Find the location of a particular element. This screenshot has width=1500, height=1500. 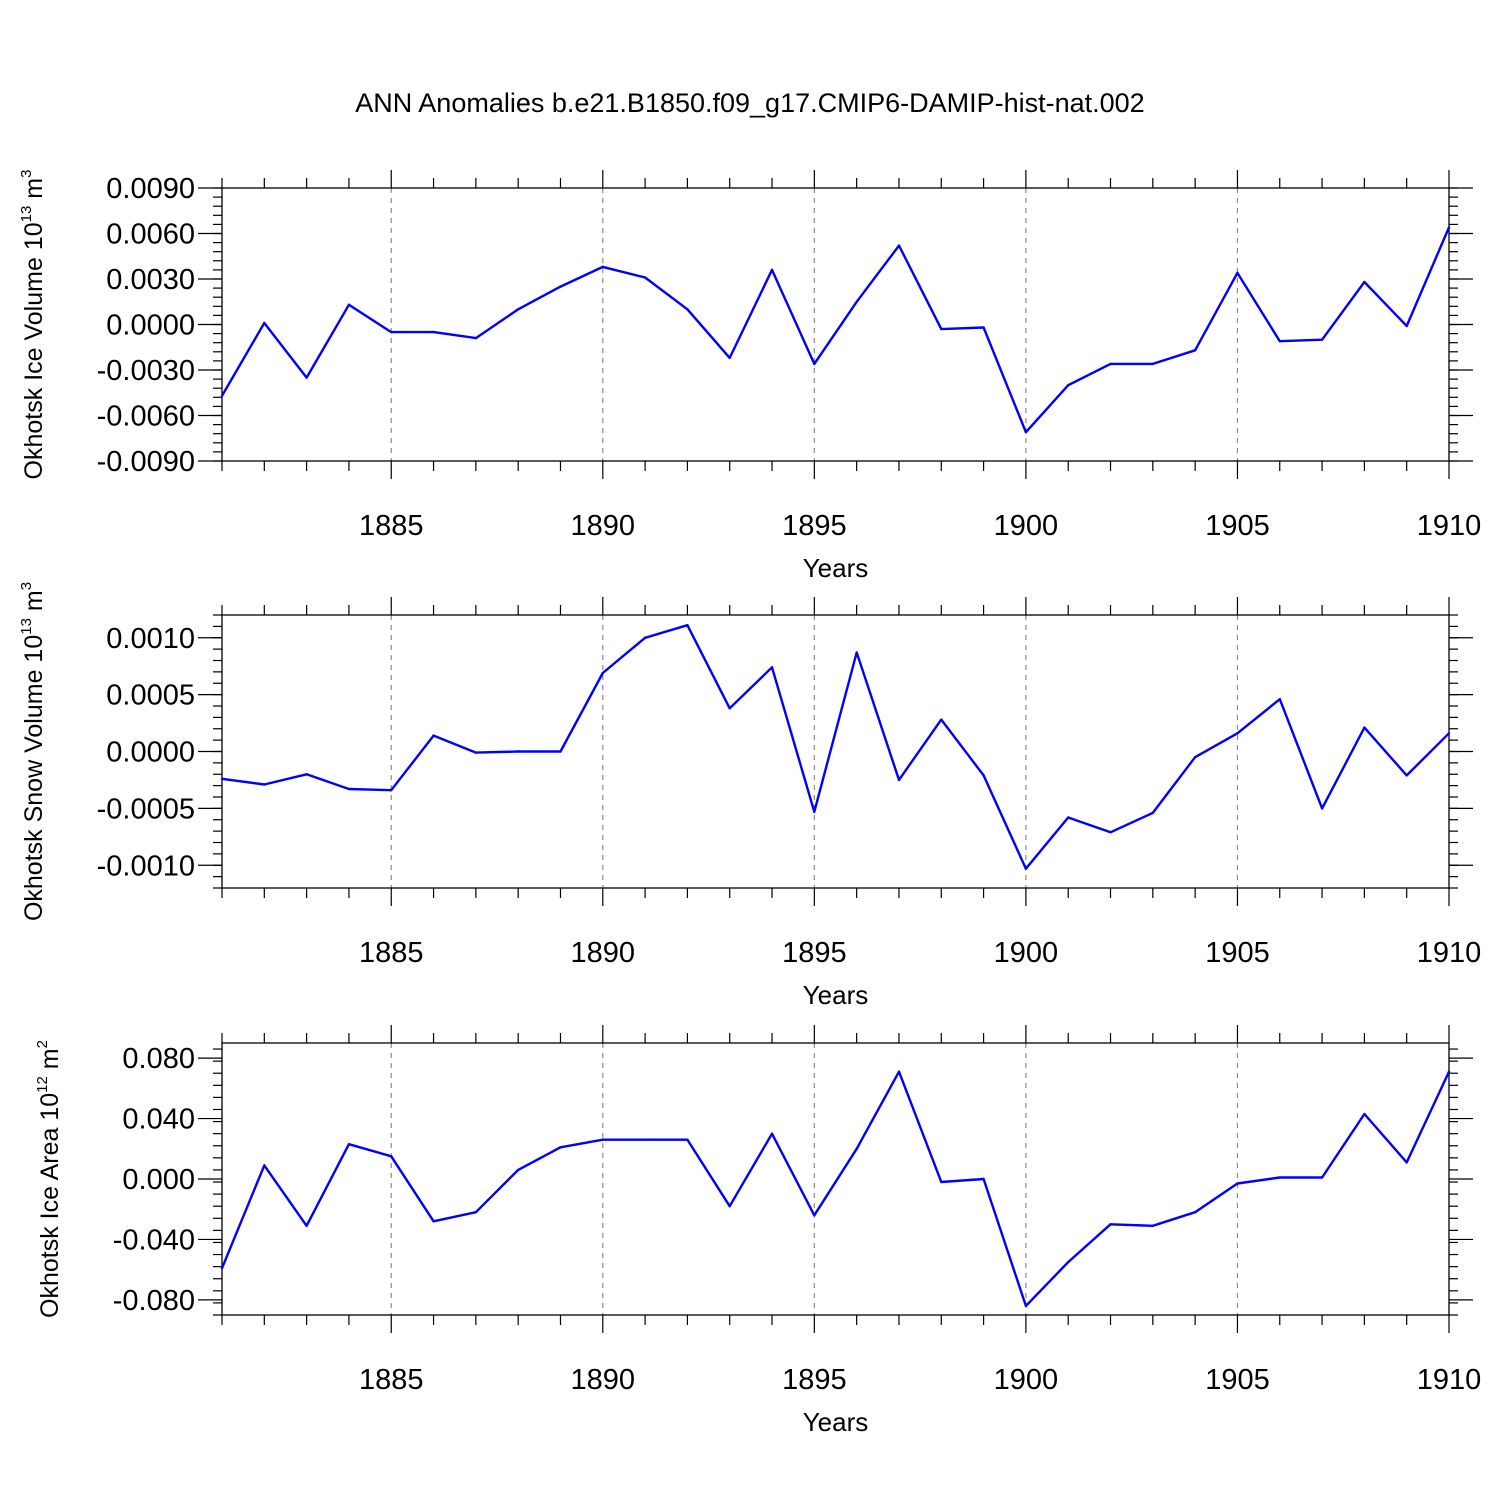

y-axis-label-text: Okhotsk Snow Volume 10 is located at coordinates (34, 778).